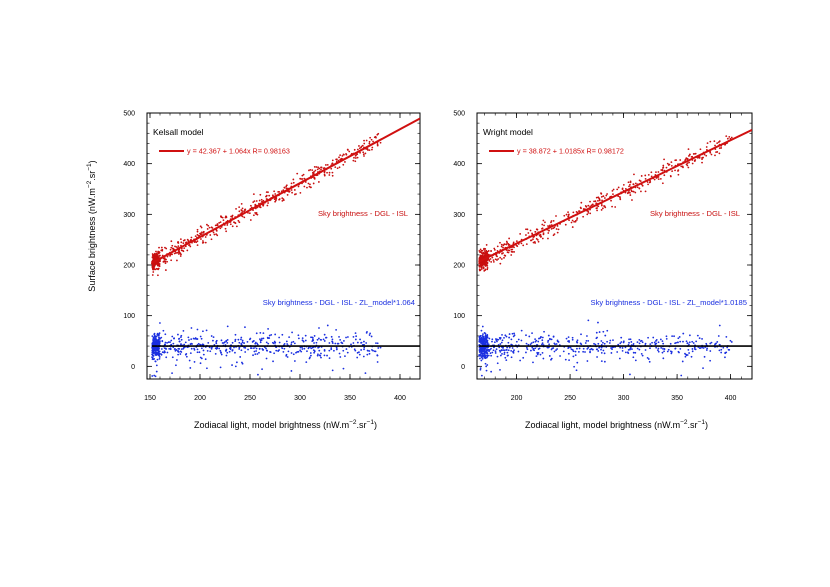 This screenshot has width=830, height=587. Describe the element at coordinates (570, 151) in the screenshot. I see `fit-equation: y = 38.872 + 1.0185x R= 0.98172` at that location.